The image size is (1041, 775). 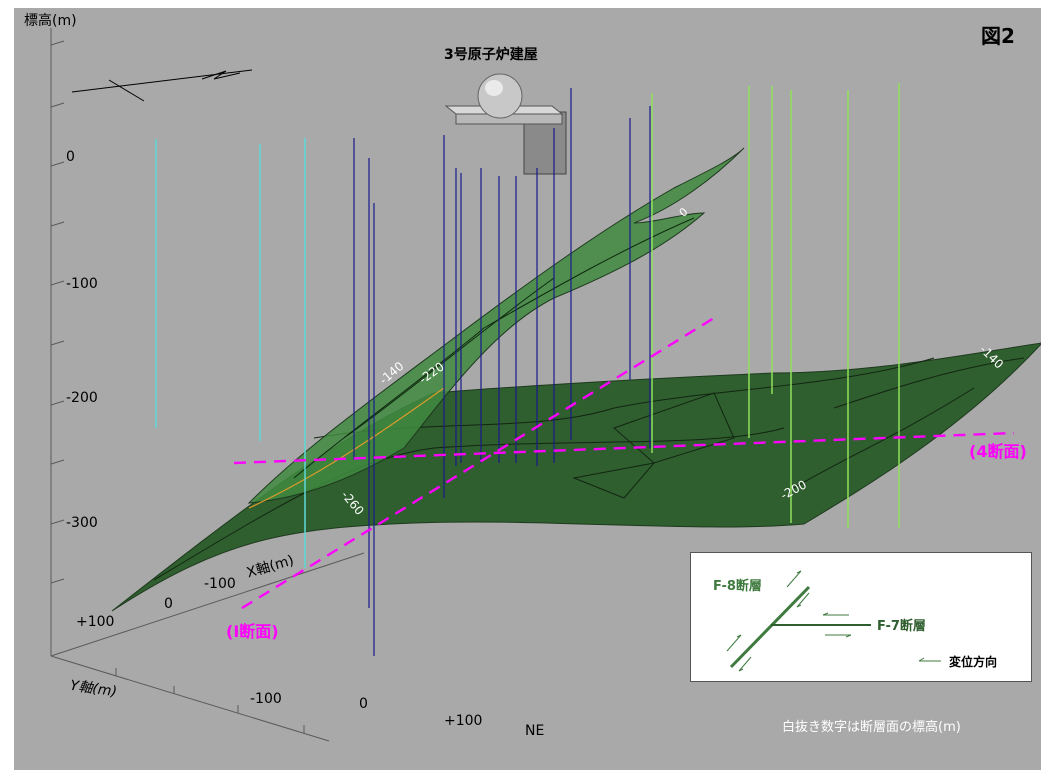 I want to click on x-axis-line, so click(x=207, y=604).